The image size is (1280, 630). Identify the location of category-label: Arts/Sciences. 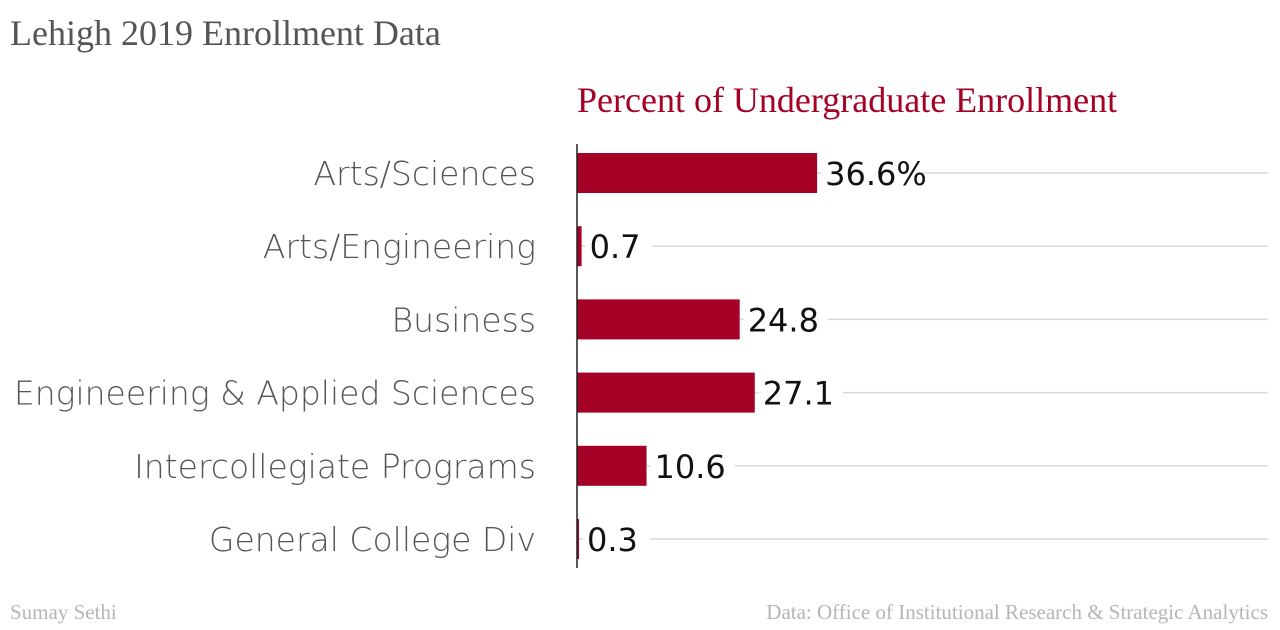
(424, 173).